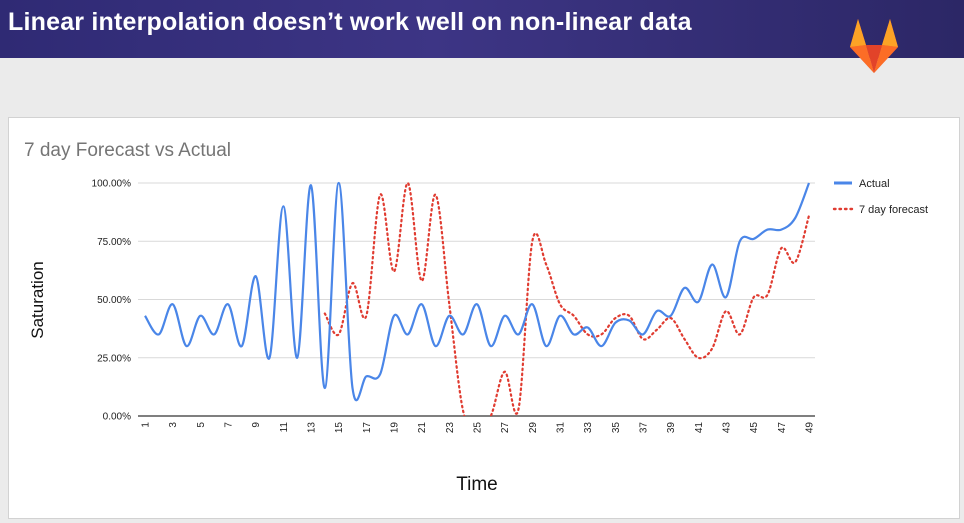  I want to click on chart-title: 7 day Forecast vs Actual, so click(127, 150).